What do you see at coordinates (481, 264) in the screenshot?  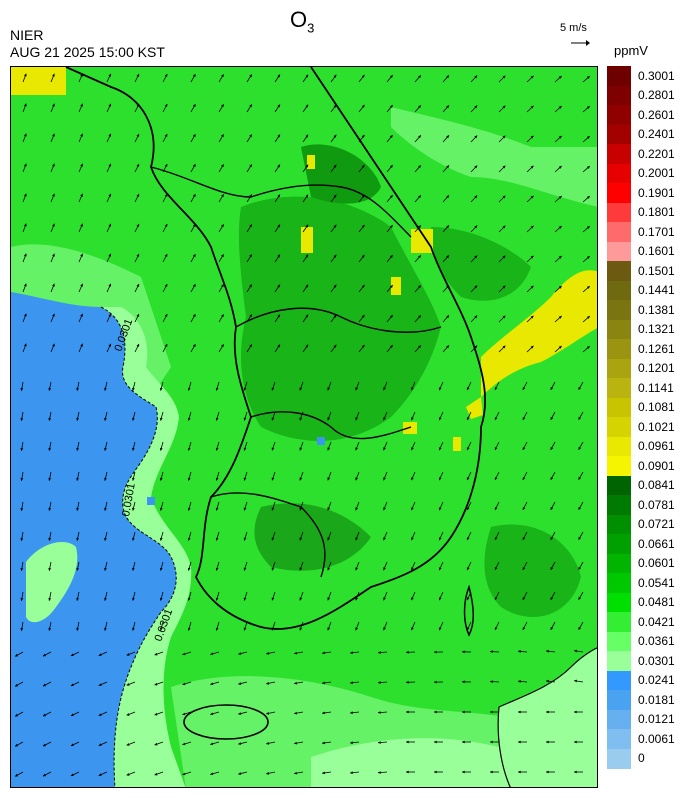 I see `dark-green-east-sea` at bounding box center [481, 264].